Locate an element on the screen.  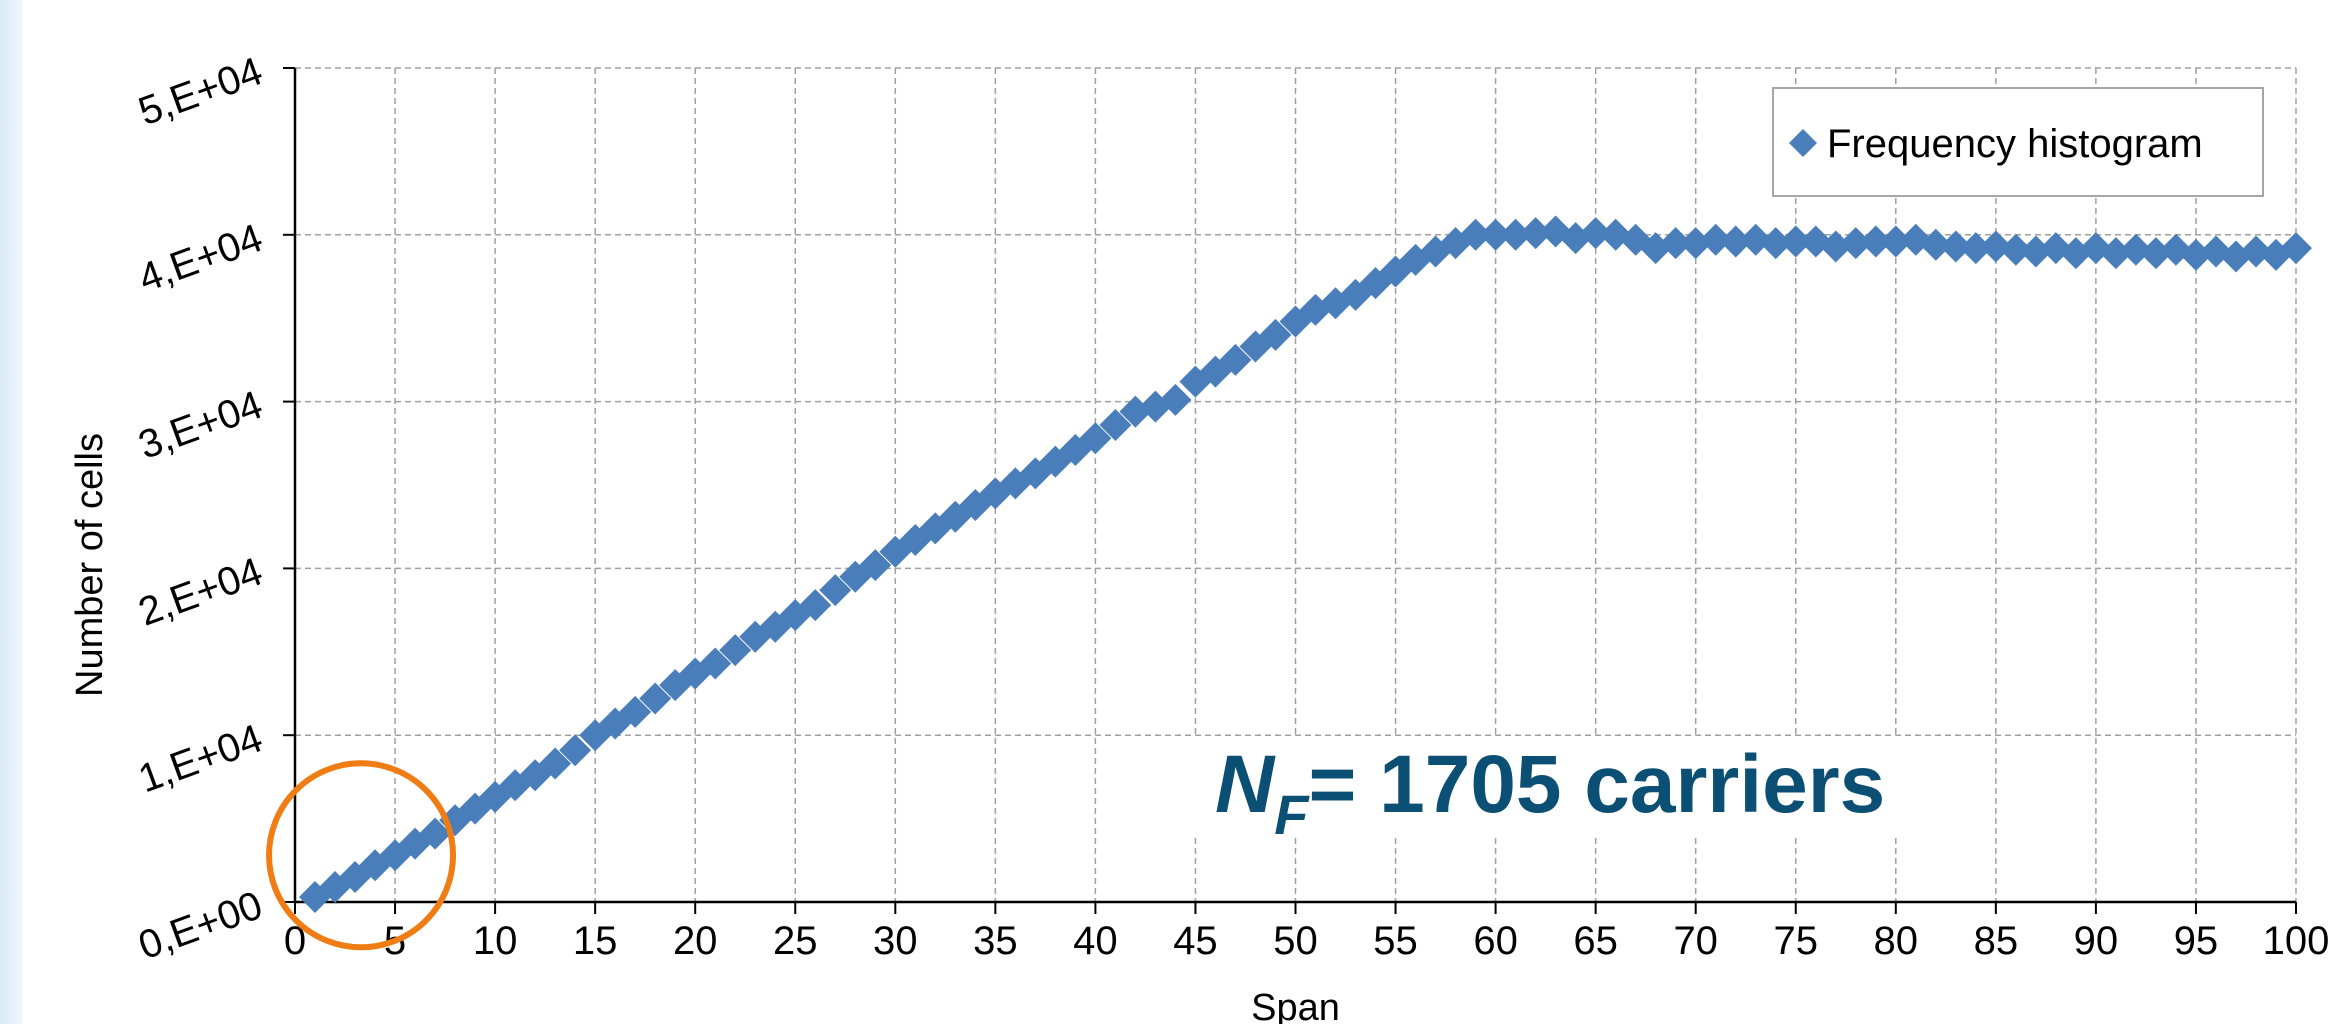
x-tick-label: 40 is located at coordinates (1095, 941).